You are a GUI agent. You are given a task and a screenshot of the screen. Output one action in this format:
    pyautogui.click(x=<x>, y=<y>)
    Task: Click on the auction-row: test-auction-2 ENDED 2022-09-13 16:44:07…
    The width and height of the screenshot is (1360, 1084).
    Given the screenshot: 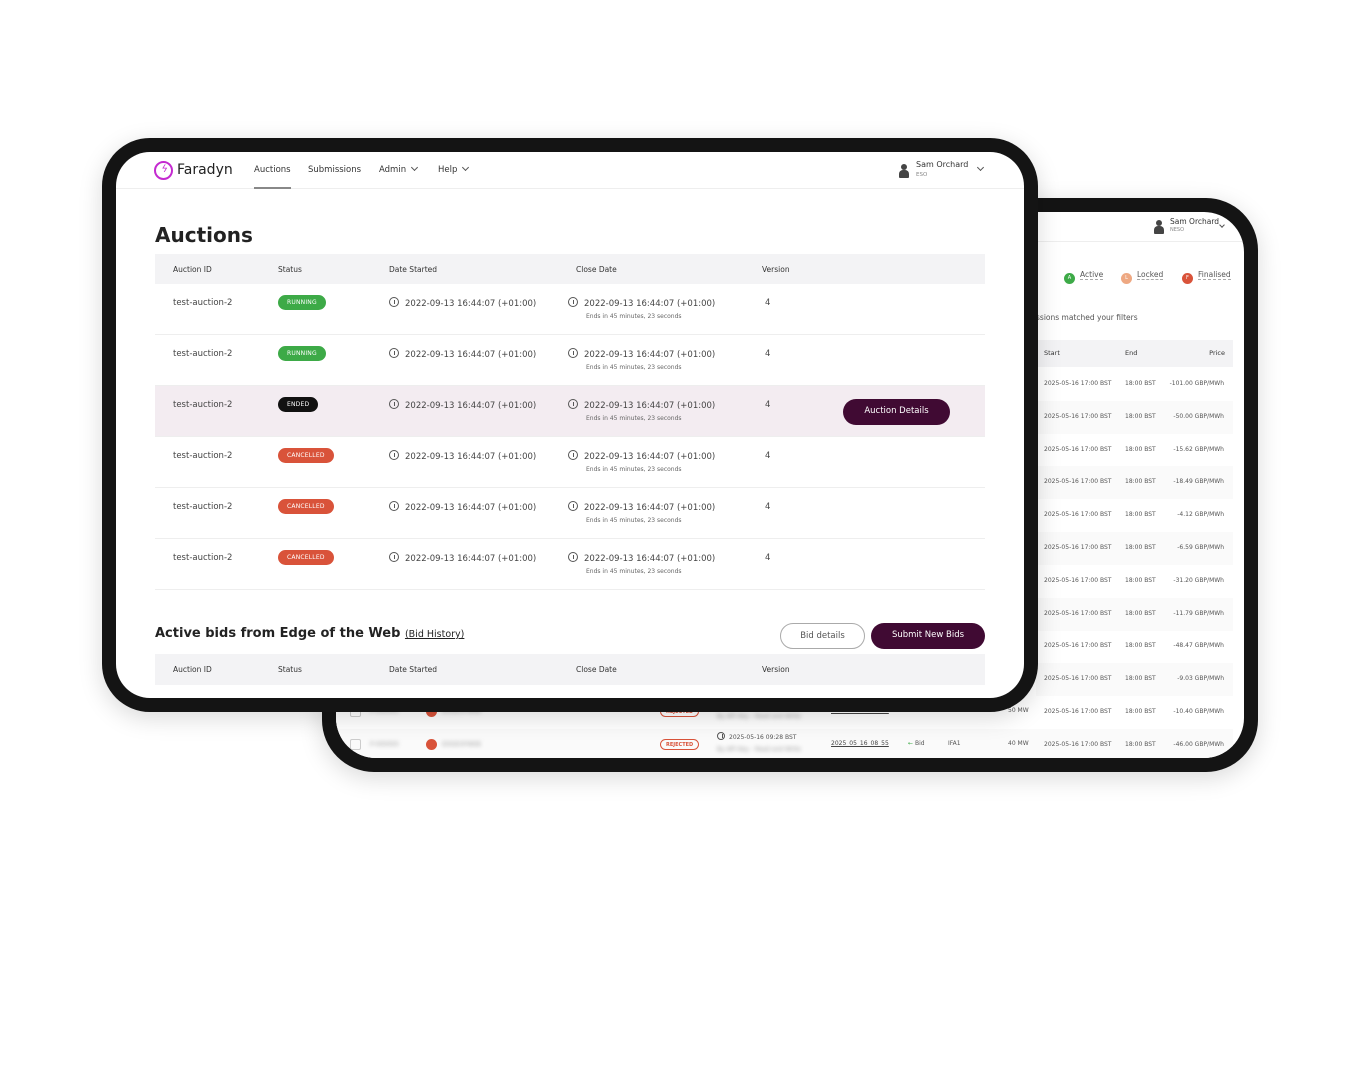 What is the action you would take?
    pyautogui.click(x=570, y=411)
    